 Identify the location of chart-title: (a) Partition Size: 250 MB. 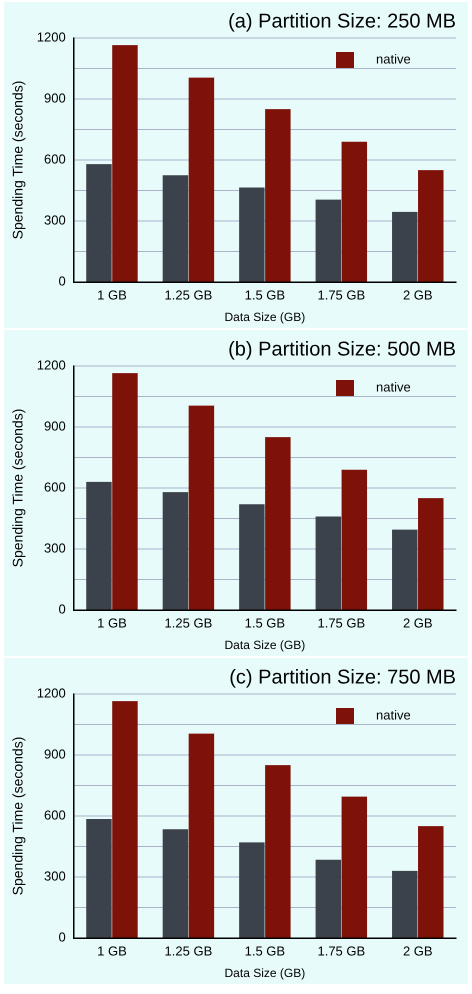
(342, 21).